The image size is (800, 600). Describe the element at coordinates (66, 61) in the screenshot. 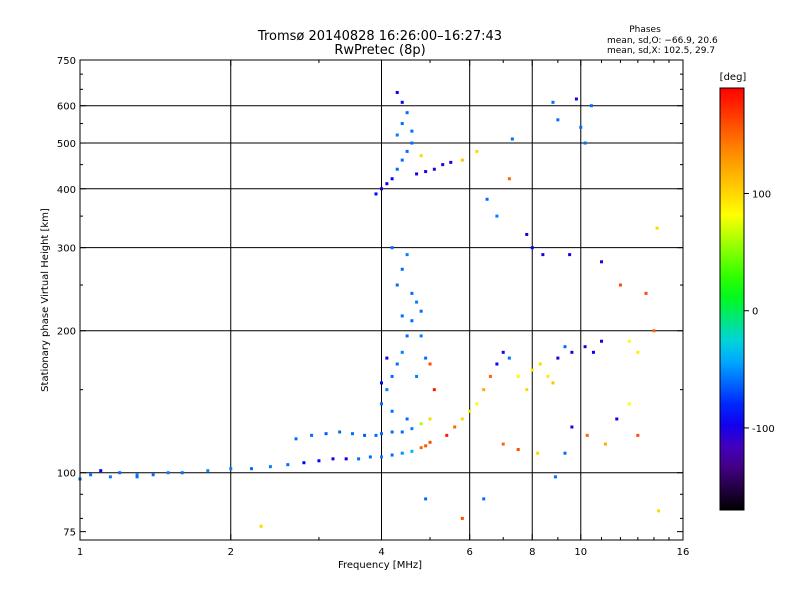

I see `y-tick-label: 750` at that location.